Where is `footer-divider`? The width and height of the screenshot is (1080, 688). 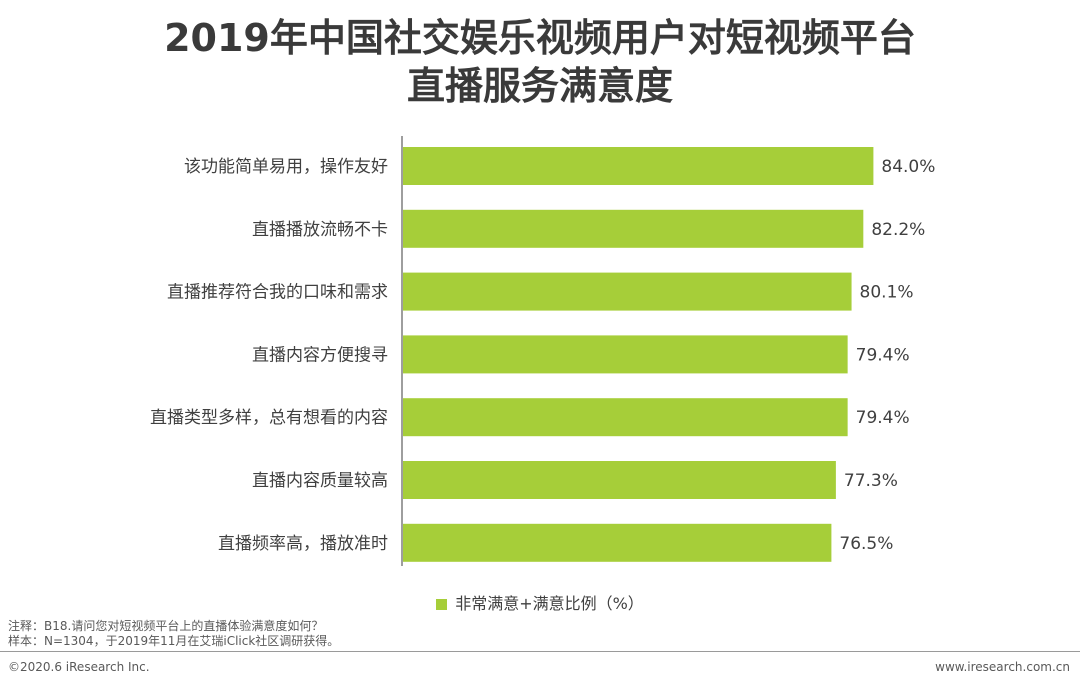
footer-divider is located at coordinates (540, 651).